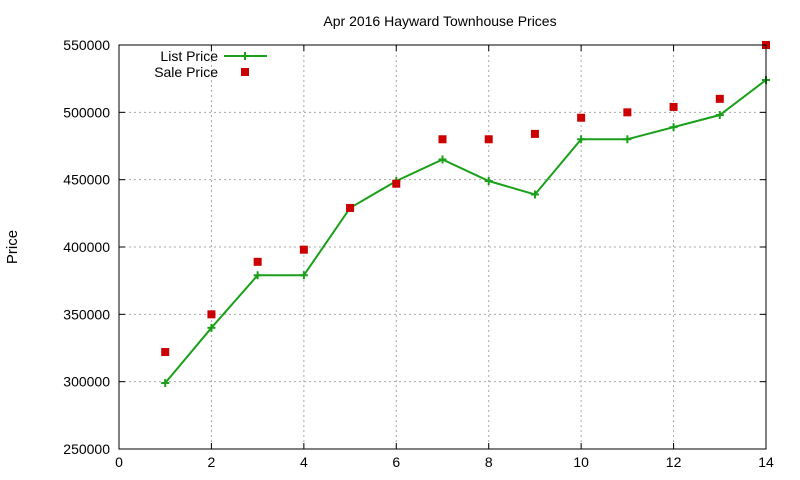 This screenshot has height=480, width=800. Describe the element at coordinates (186, 72) in the screenshot. I see `legend-label: Sale Price` at that location.